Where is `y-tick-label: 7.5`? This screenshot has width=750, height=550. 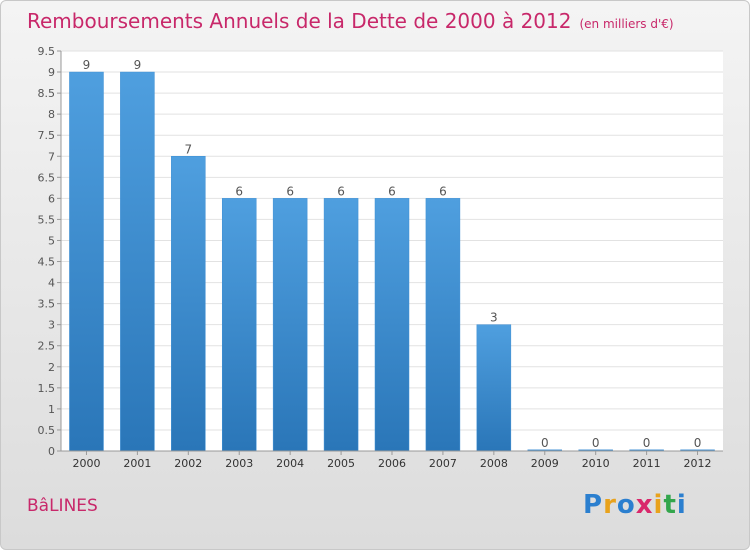
y-tick-label: 7.5 is located at coordinates (47, 135).